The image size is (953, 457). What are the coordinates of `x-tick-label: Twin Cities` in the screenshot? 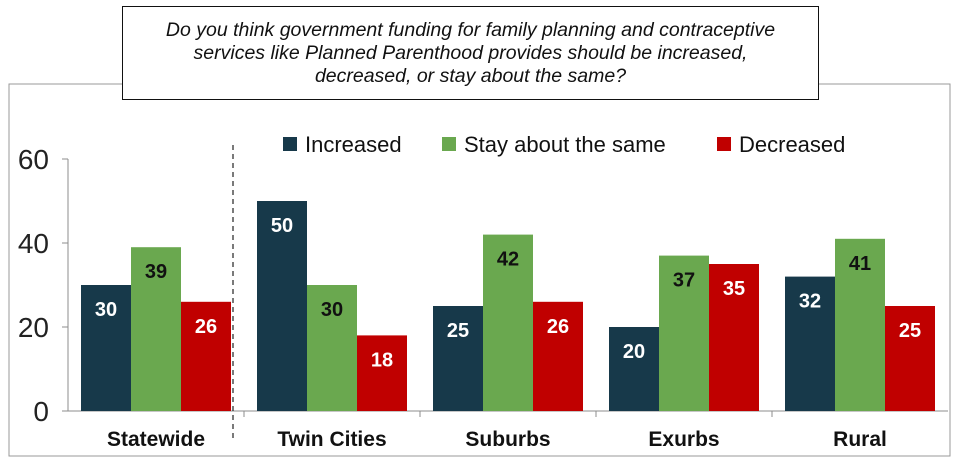 It's located at (331, 439).